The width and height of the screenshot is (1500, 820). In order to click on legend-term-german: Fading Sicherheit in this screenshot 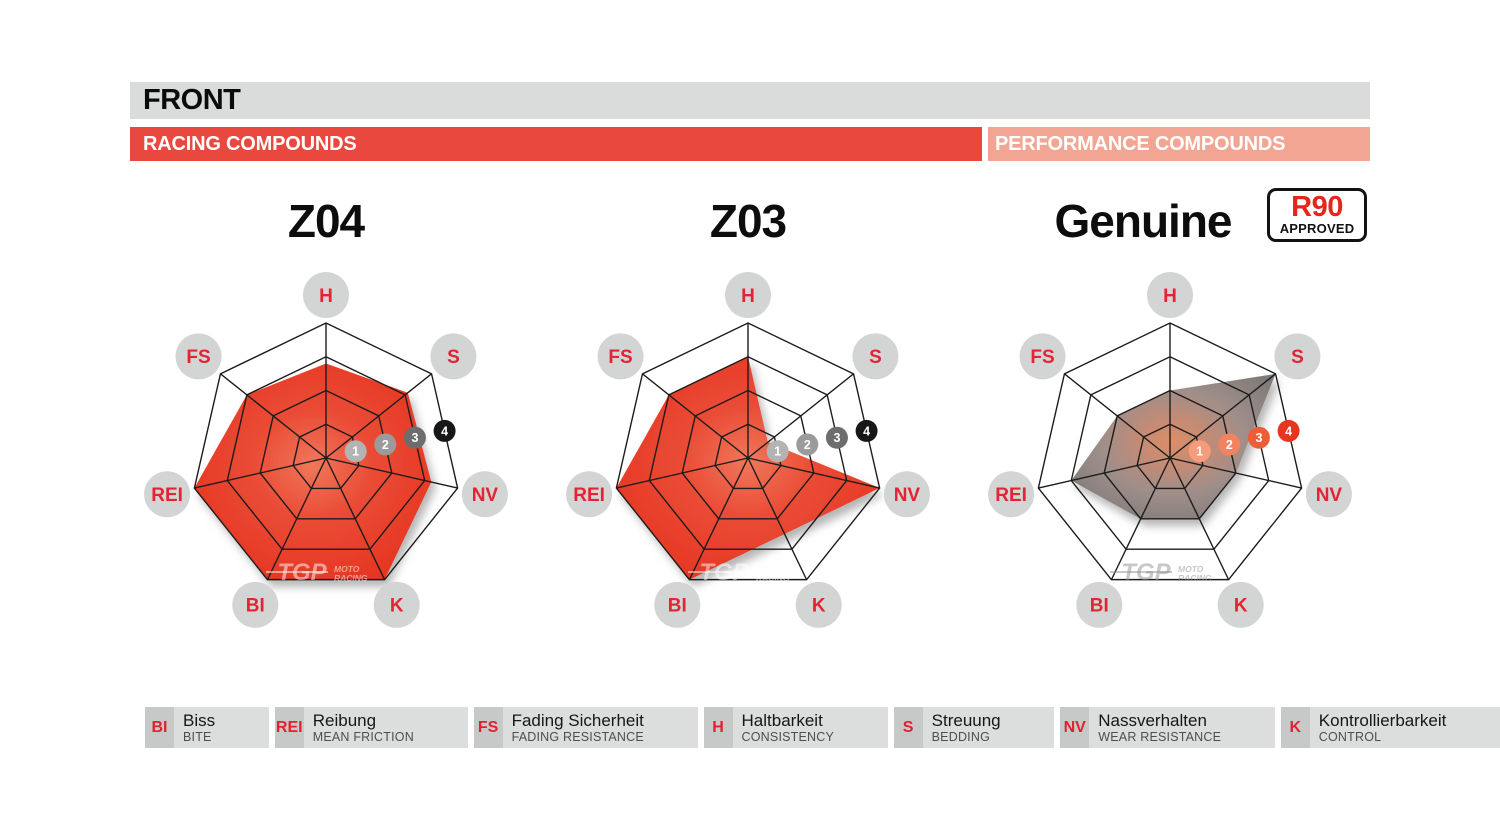, I will do `click(577, 720)`.